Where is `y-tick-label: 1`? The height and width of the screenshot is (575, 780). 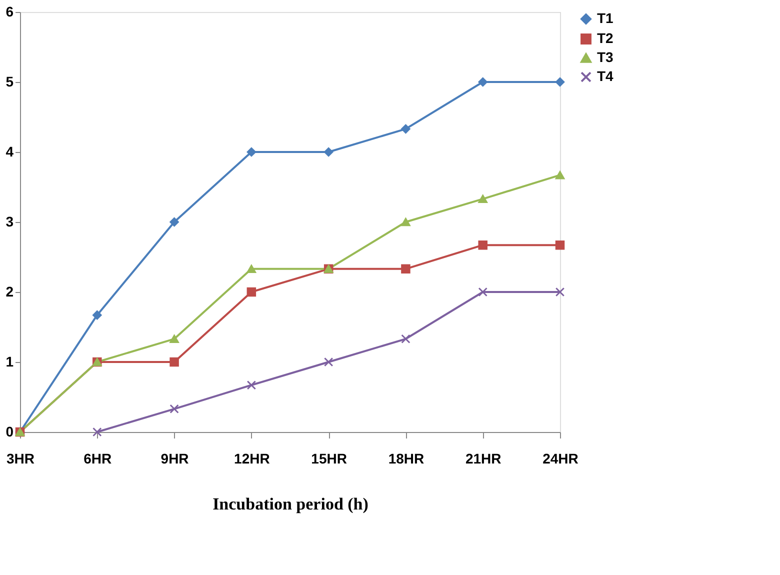 y-tick-label: 1 is located at coordinates (10, 362).